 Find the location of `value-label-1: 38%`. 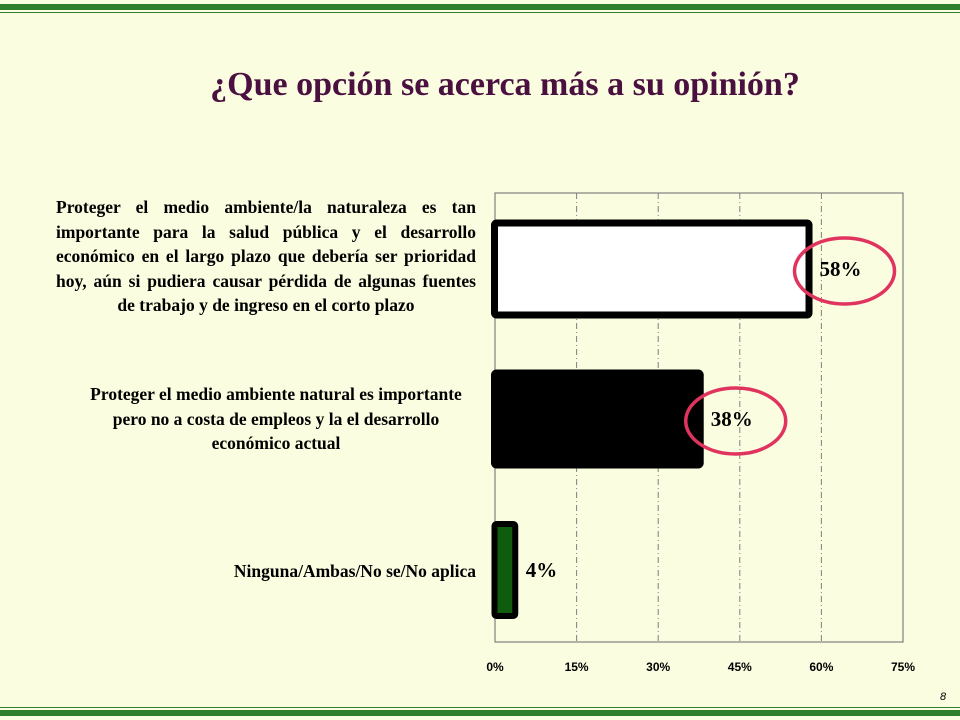

value-label-1: 38% is located at coordinates (732, 419).